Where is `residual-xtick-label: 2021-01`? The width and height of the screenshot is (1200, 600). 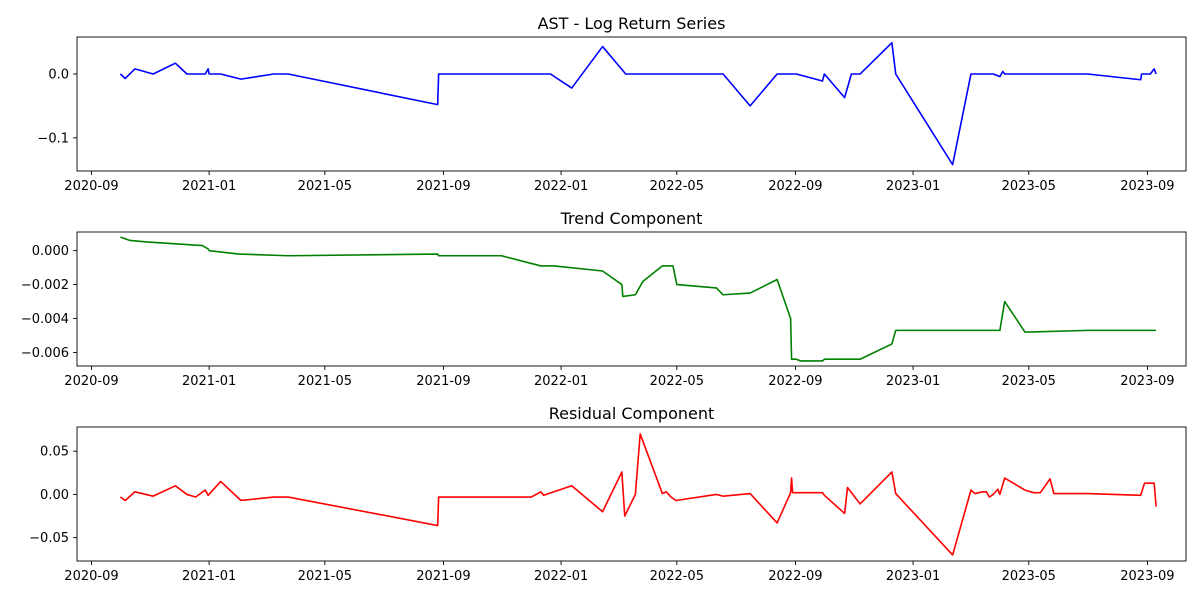
residual-xtick-label: 2021-01 is located at coordinates (209, 576).